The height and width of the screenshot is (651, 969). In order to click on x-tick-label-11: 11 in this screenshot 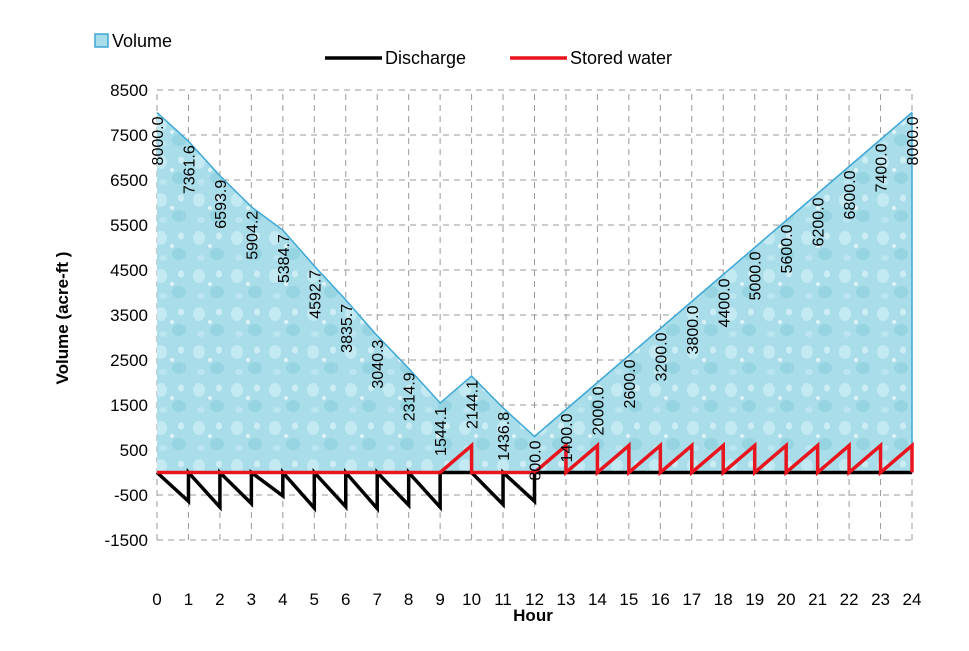, I will do `click(503, 599)`.